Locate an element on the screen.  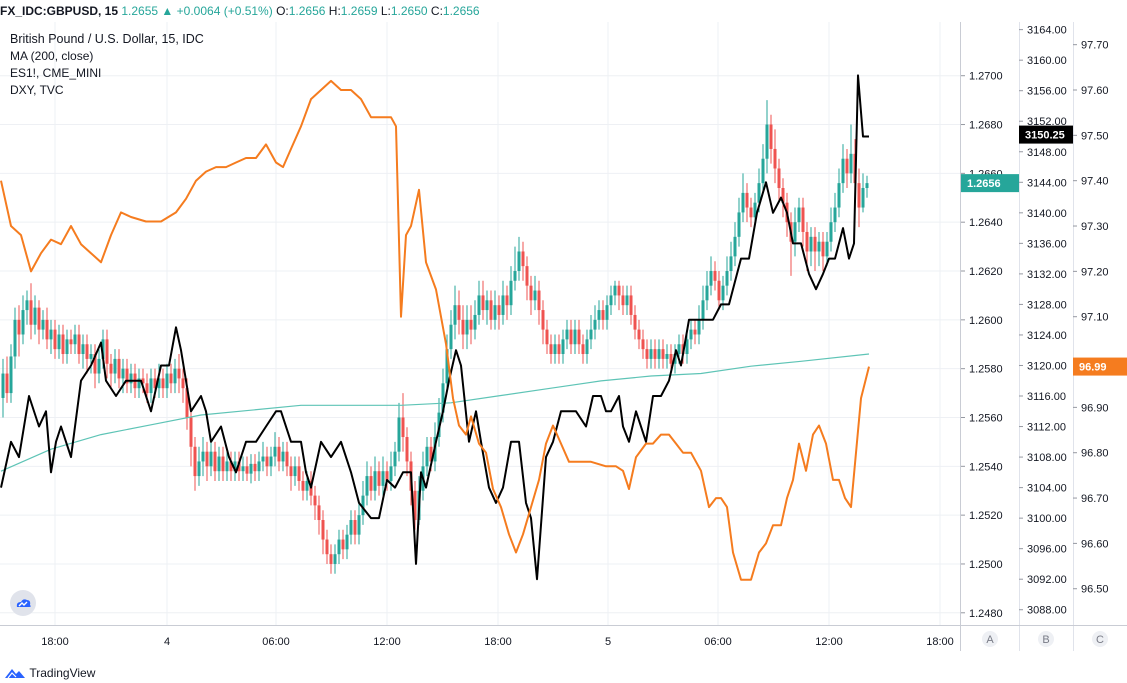
scale-button-c: C is located at coordinates (1100, 639).